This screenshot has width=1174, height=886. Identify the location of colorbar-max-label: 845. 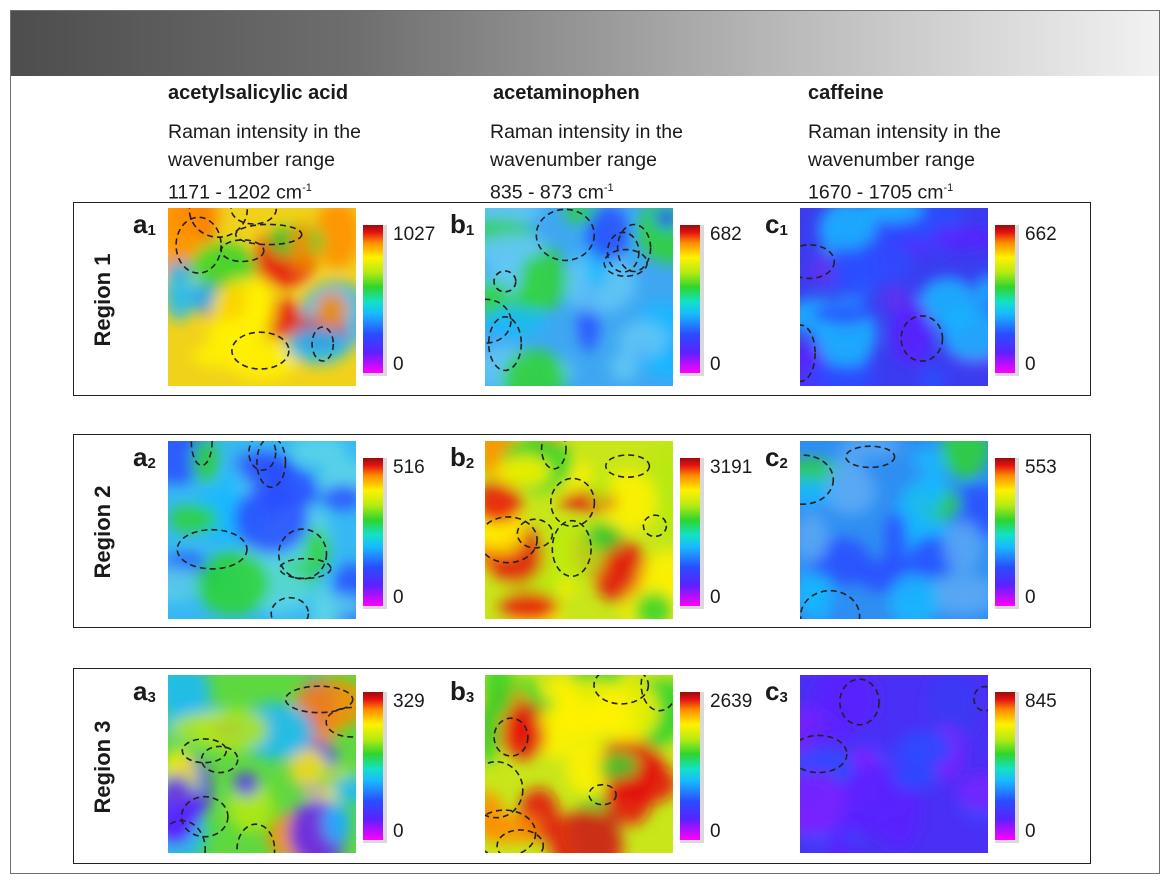
(1041, 701).